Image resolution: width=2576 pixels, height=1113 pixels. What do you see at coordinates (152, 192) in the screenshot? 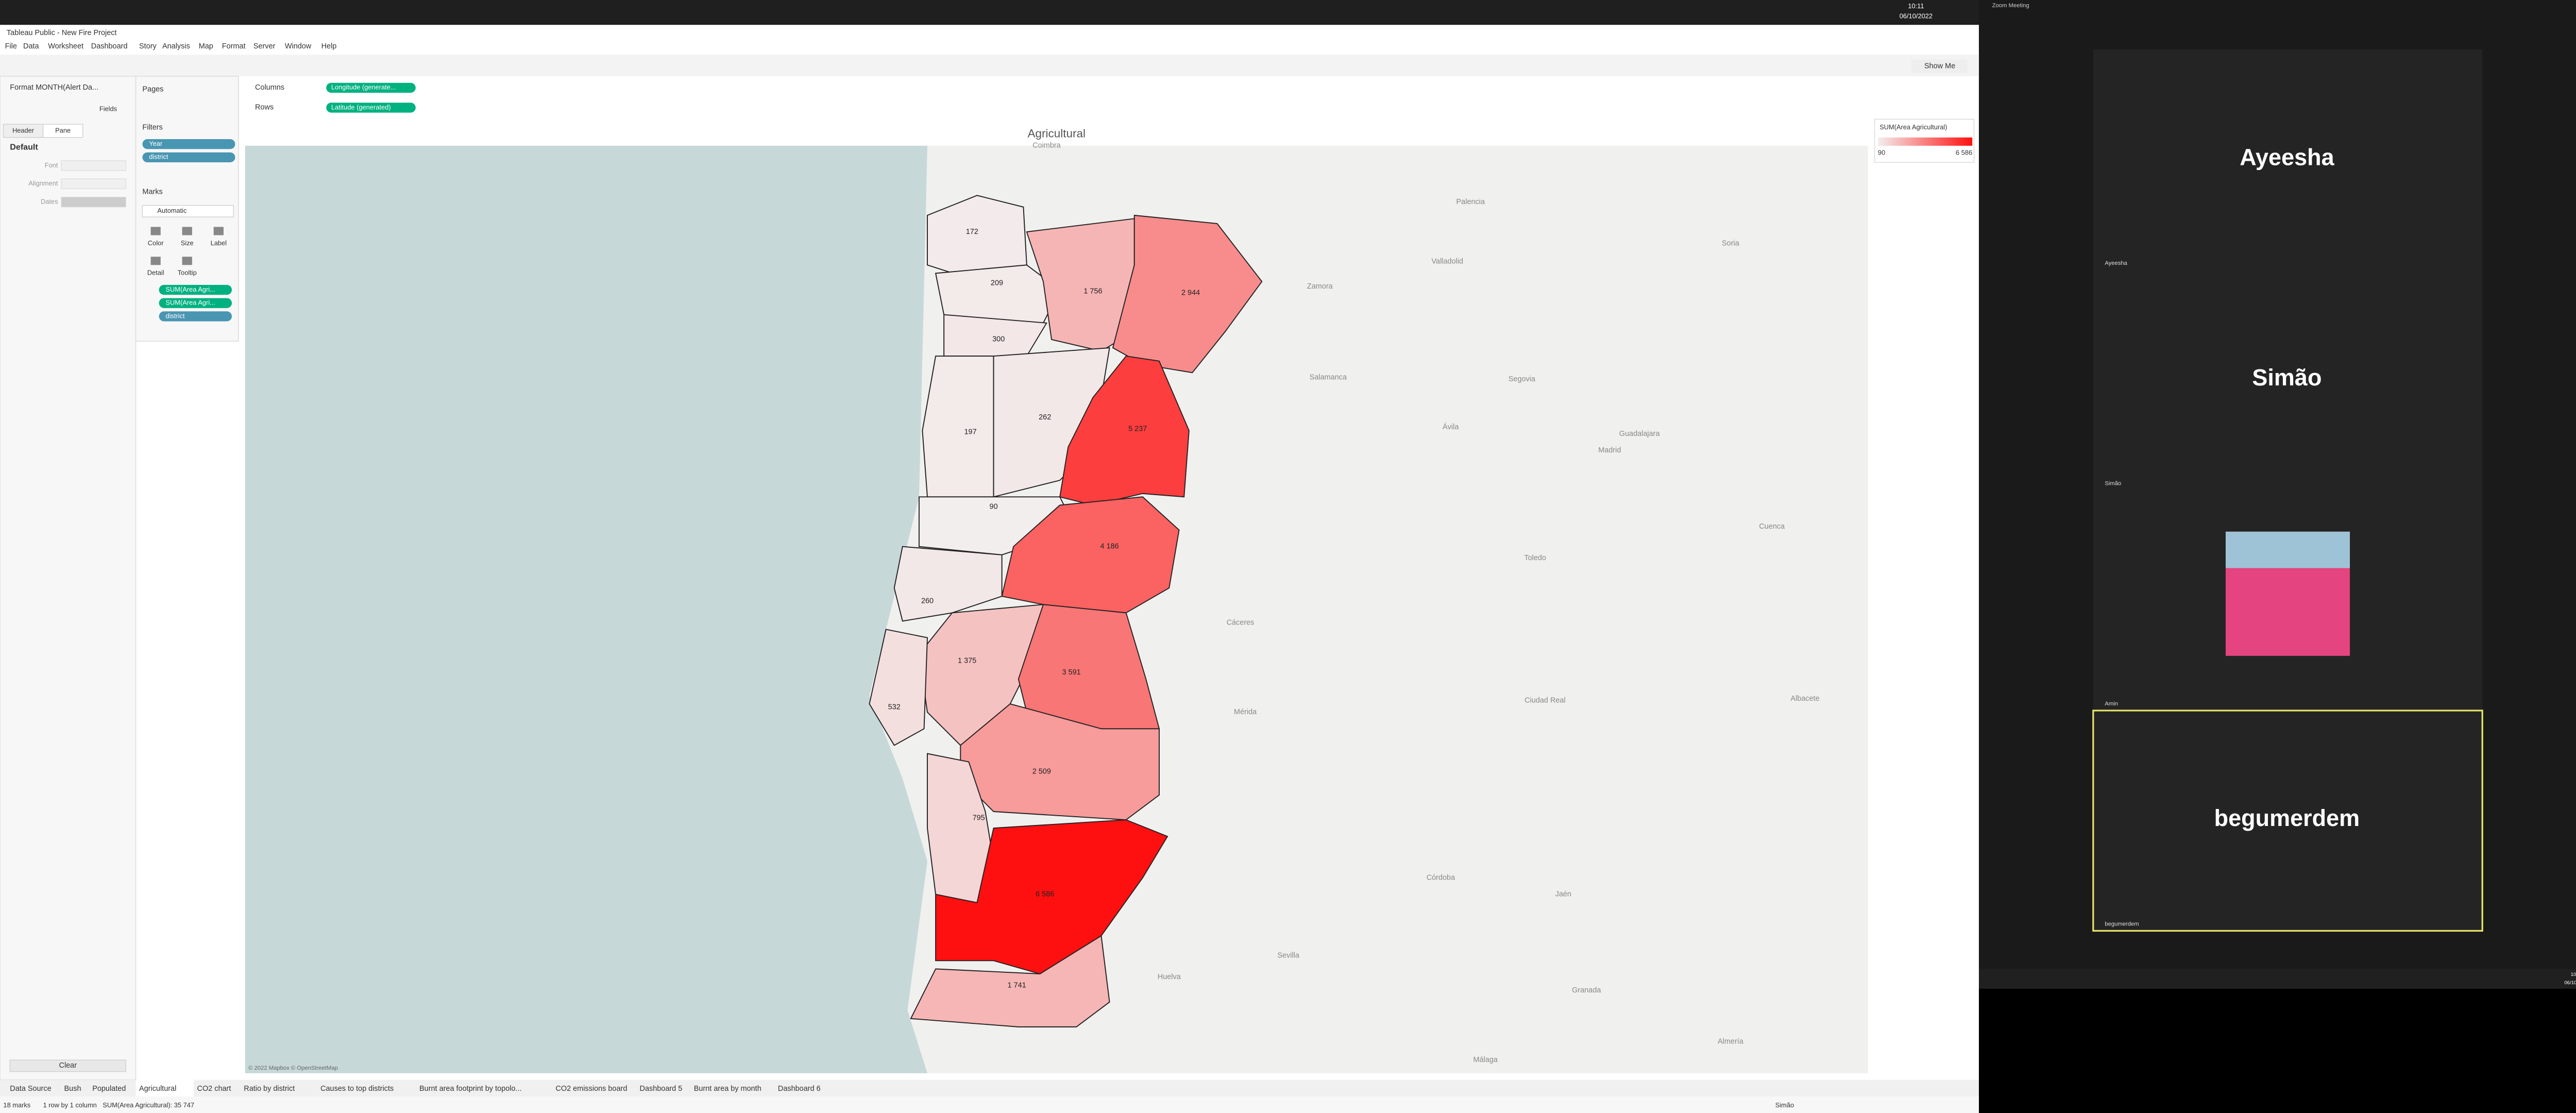
I see `marks-title: Marks` at bounding box center [152, 192].